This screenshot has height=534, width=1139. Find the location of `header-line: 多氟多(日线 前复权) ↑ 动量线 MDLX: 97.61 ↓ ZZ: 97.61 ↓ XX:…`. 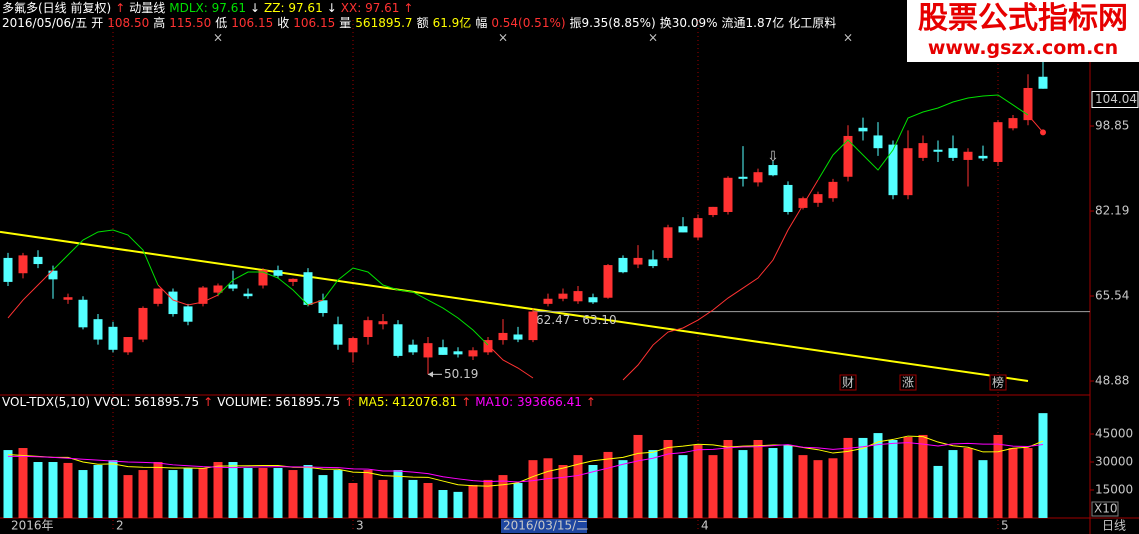

header-line: 多氟多(日线 前复权) ↑ 动量线 MDLX: 97.61 ↓ ZZ: 97.61 ↓ XX:… is located at coordinates (209, 8).